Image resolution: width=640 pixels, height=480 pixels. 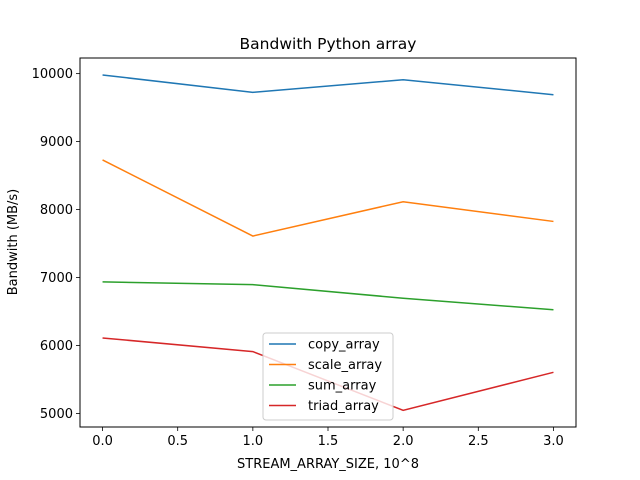 What do you see at coordinates (345, 365) in the screenshot?
I see `legend-label: scale_array` at bounding box center [345, 365].